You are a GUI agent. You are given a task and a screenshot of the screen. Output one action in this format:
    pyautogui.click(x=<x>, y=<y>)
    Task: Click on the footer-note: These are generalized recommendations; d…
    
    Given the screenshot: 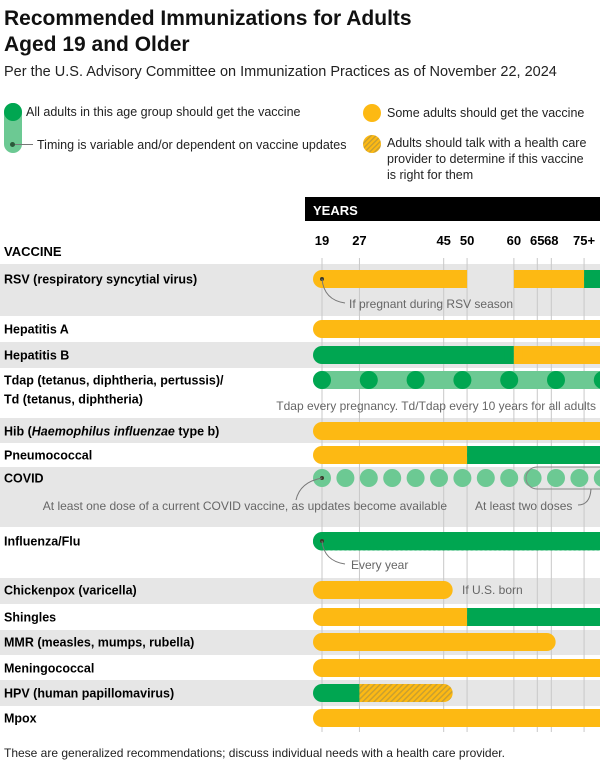 What is the action you would take?
    pyautogui.click(x=254, y=753)
    